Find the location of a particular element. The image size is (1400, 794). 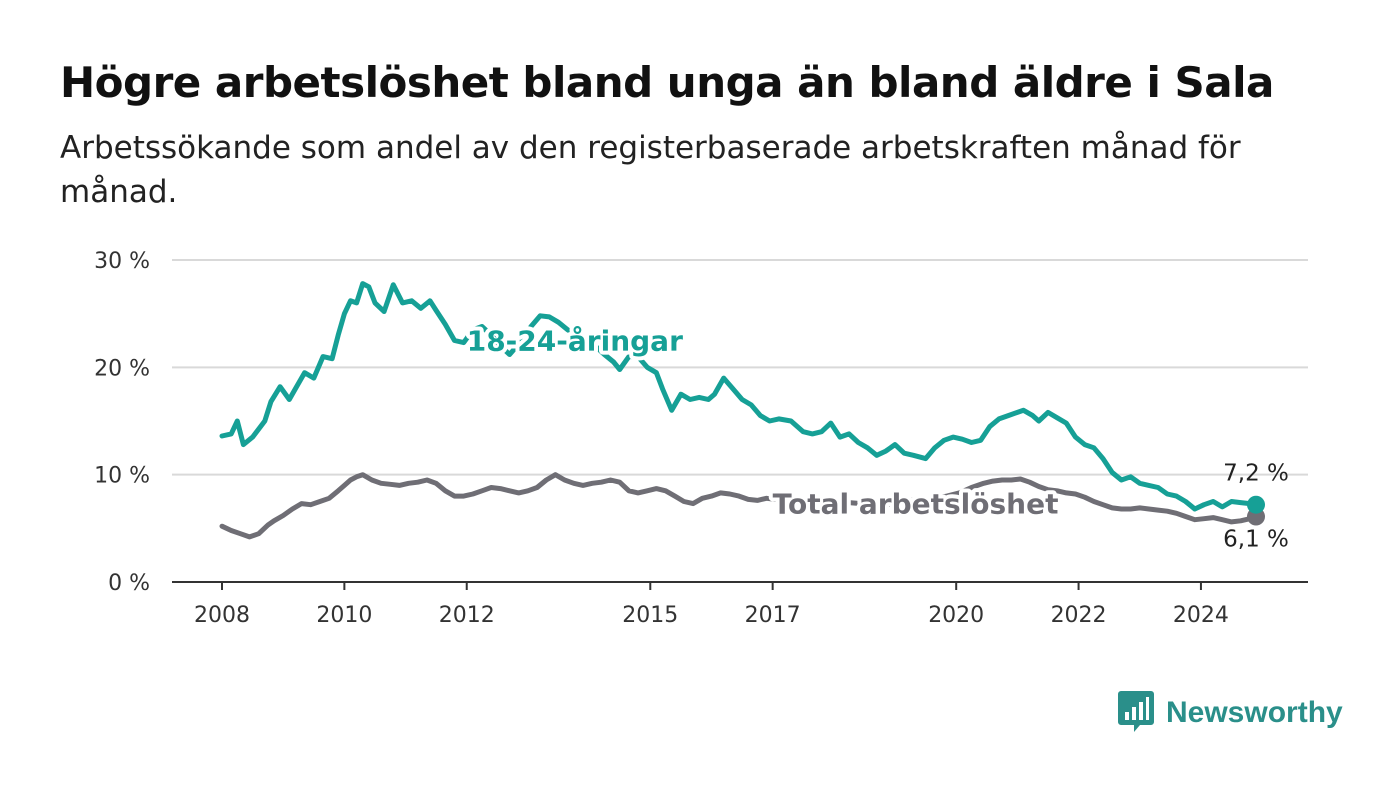

x-tick-label: 2017 is located at coordinates (773, 615).